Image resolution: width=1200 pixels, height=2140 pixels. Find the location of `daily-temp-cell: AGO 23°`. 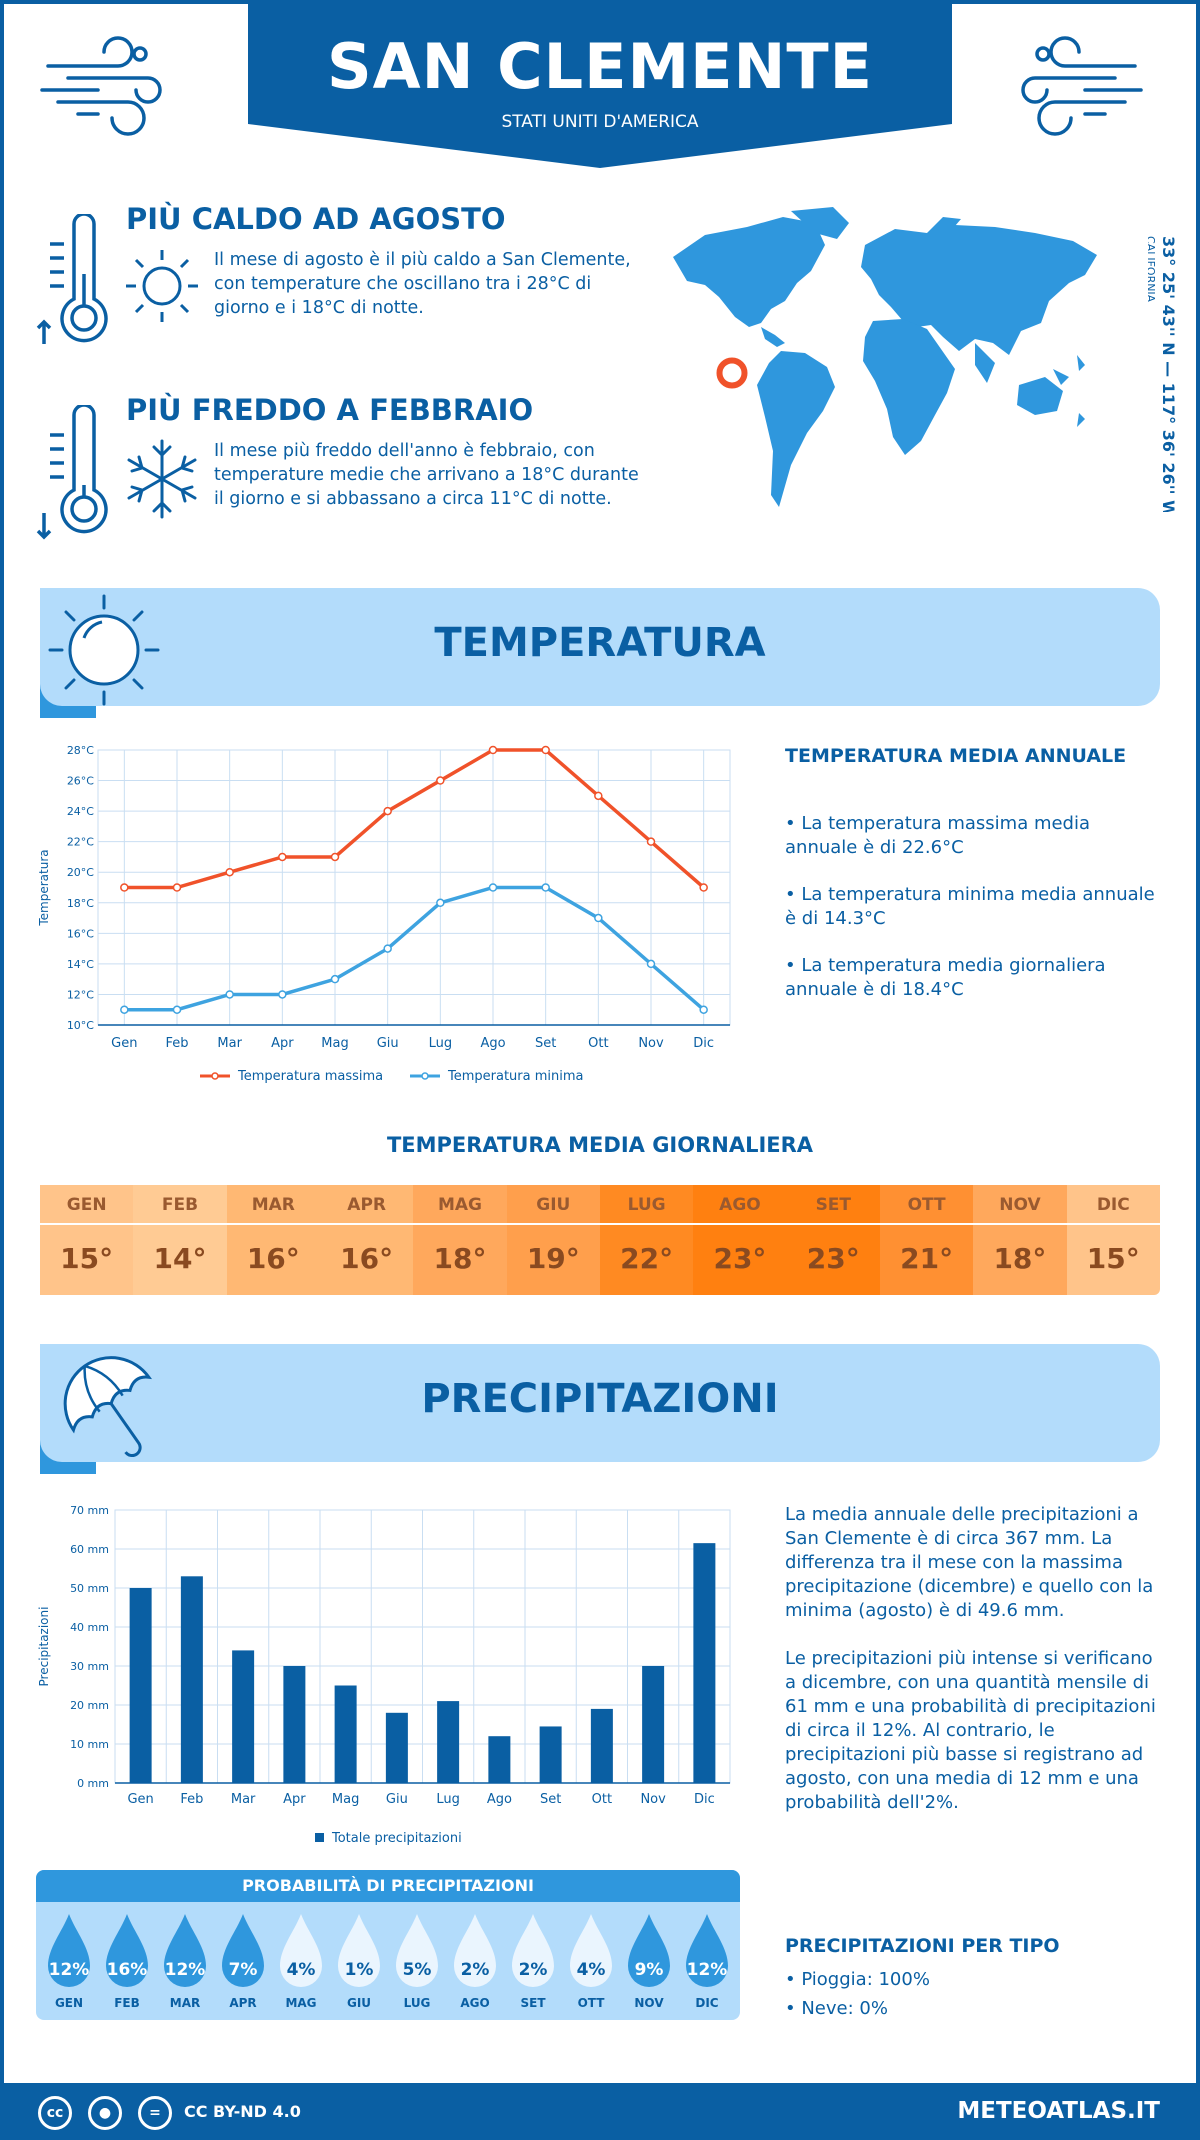

daily-temp-cell: AGO 23° is located at coordinates (740, 1240).